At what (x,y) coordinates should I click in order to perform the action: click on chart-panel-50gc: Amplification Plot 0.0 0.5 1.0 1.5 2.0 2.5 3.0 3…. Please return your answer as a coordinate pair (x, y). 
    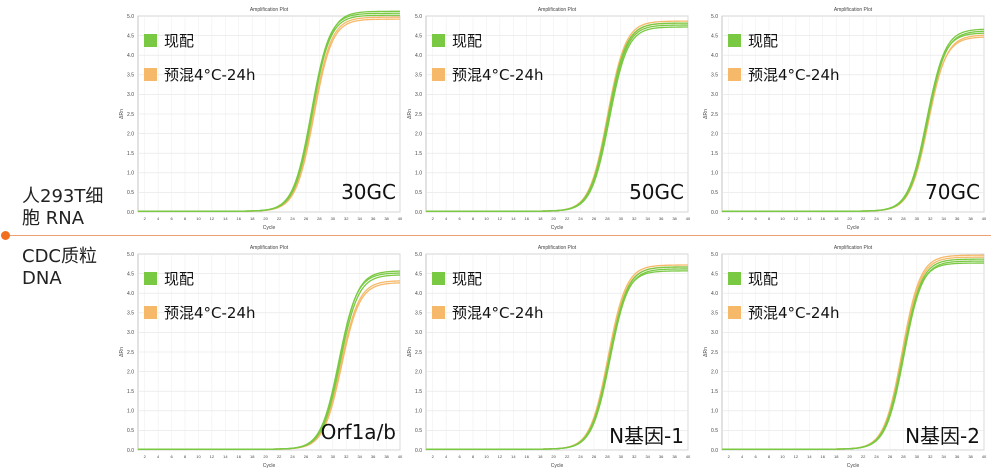
    Looking at the image, I should click on (549, 117).